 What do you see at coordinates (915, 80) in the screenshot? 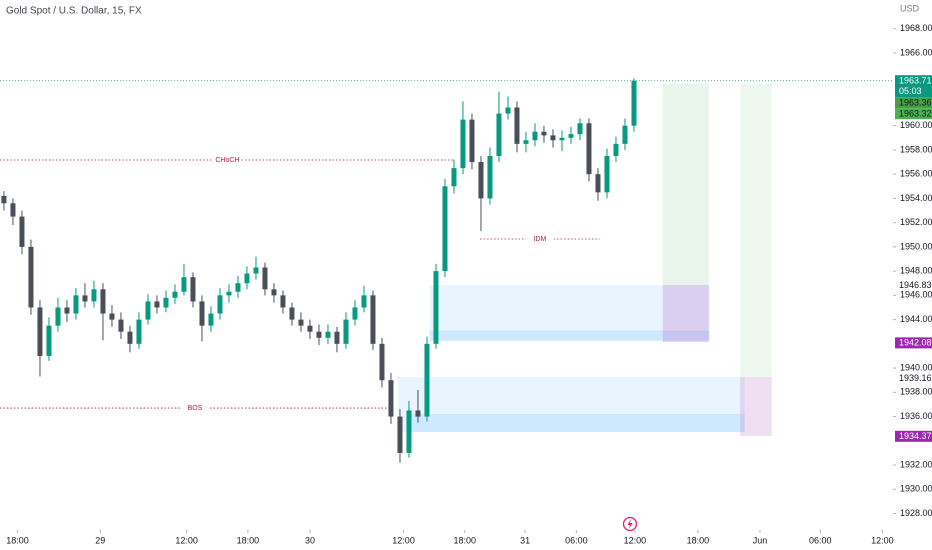
I see `price-label: 1963.71` at bounding box center [915, 80].